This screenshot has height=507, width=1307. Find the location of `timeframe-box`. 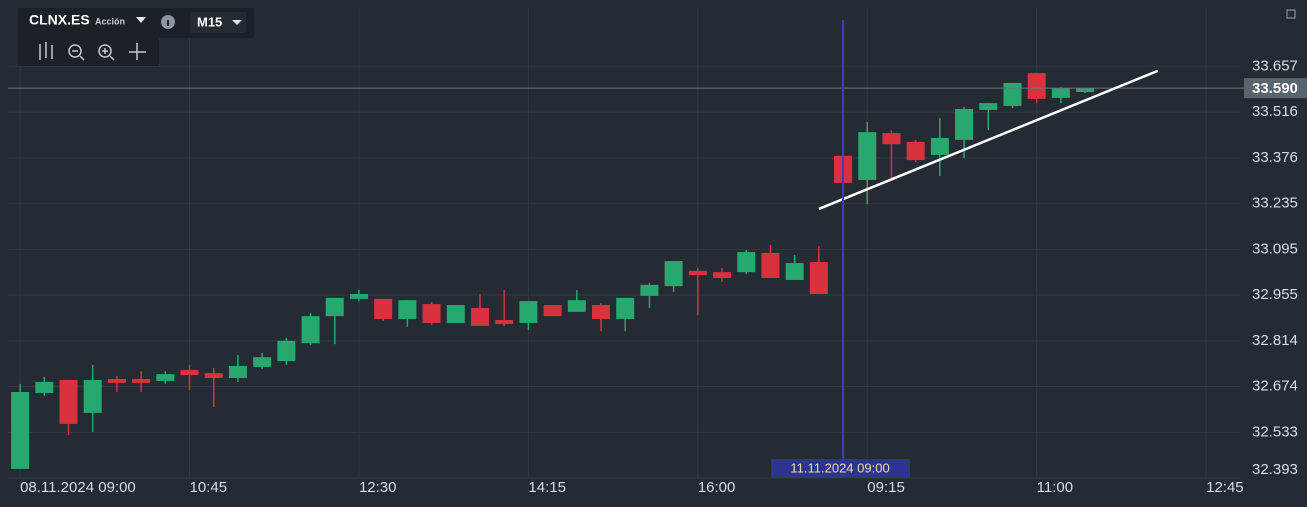

timeframe-box is located at coordinates (218, 22).